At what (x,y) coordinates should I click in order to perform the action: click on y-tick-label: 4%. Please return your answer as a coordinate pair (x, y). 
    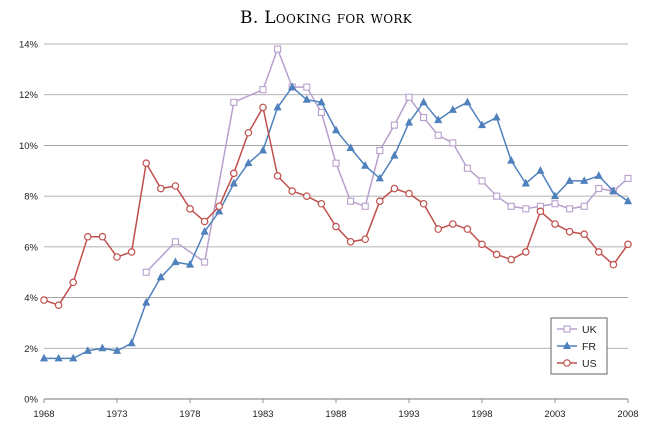
    Looking at the image, I should click on (31, 298).